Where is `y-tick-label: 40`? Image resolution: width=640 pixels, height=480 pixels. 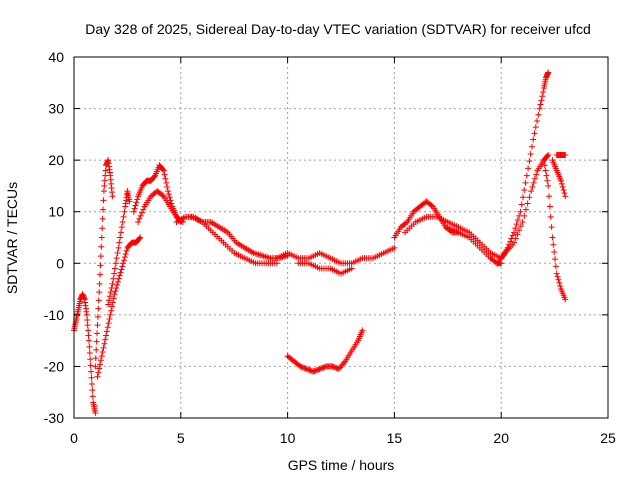 y-tick-label: 40 is located at coordinates (56, 57).